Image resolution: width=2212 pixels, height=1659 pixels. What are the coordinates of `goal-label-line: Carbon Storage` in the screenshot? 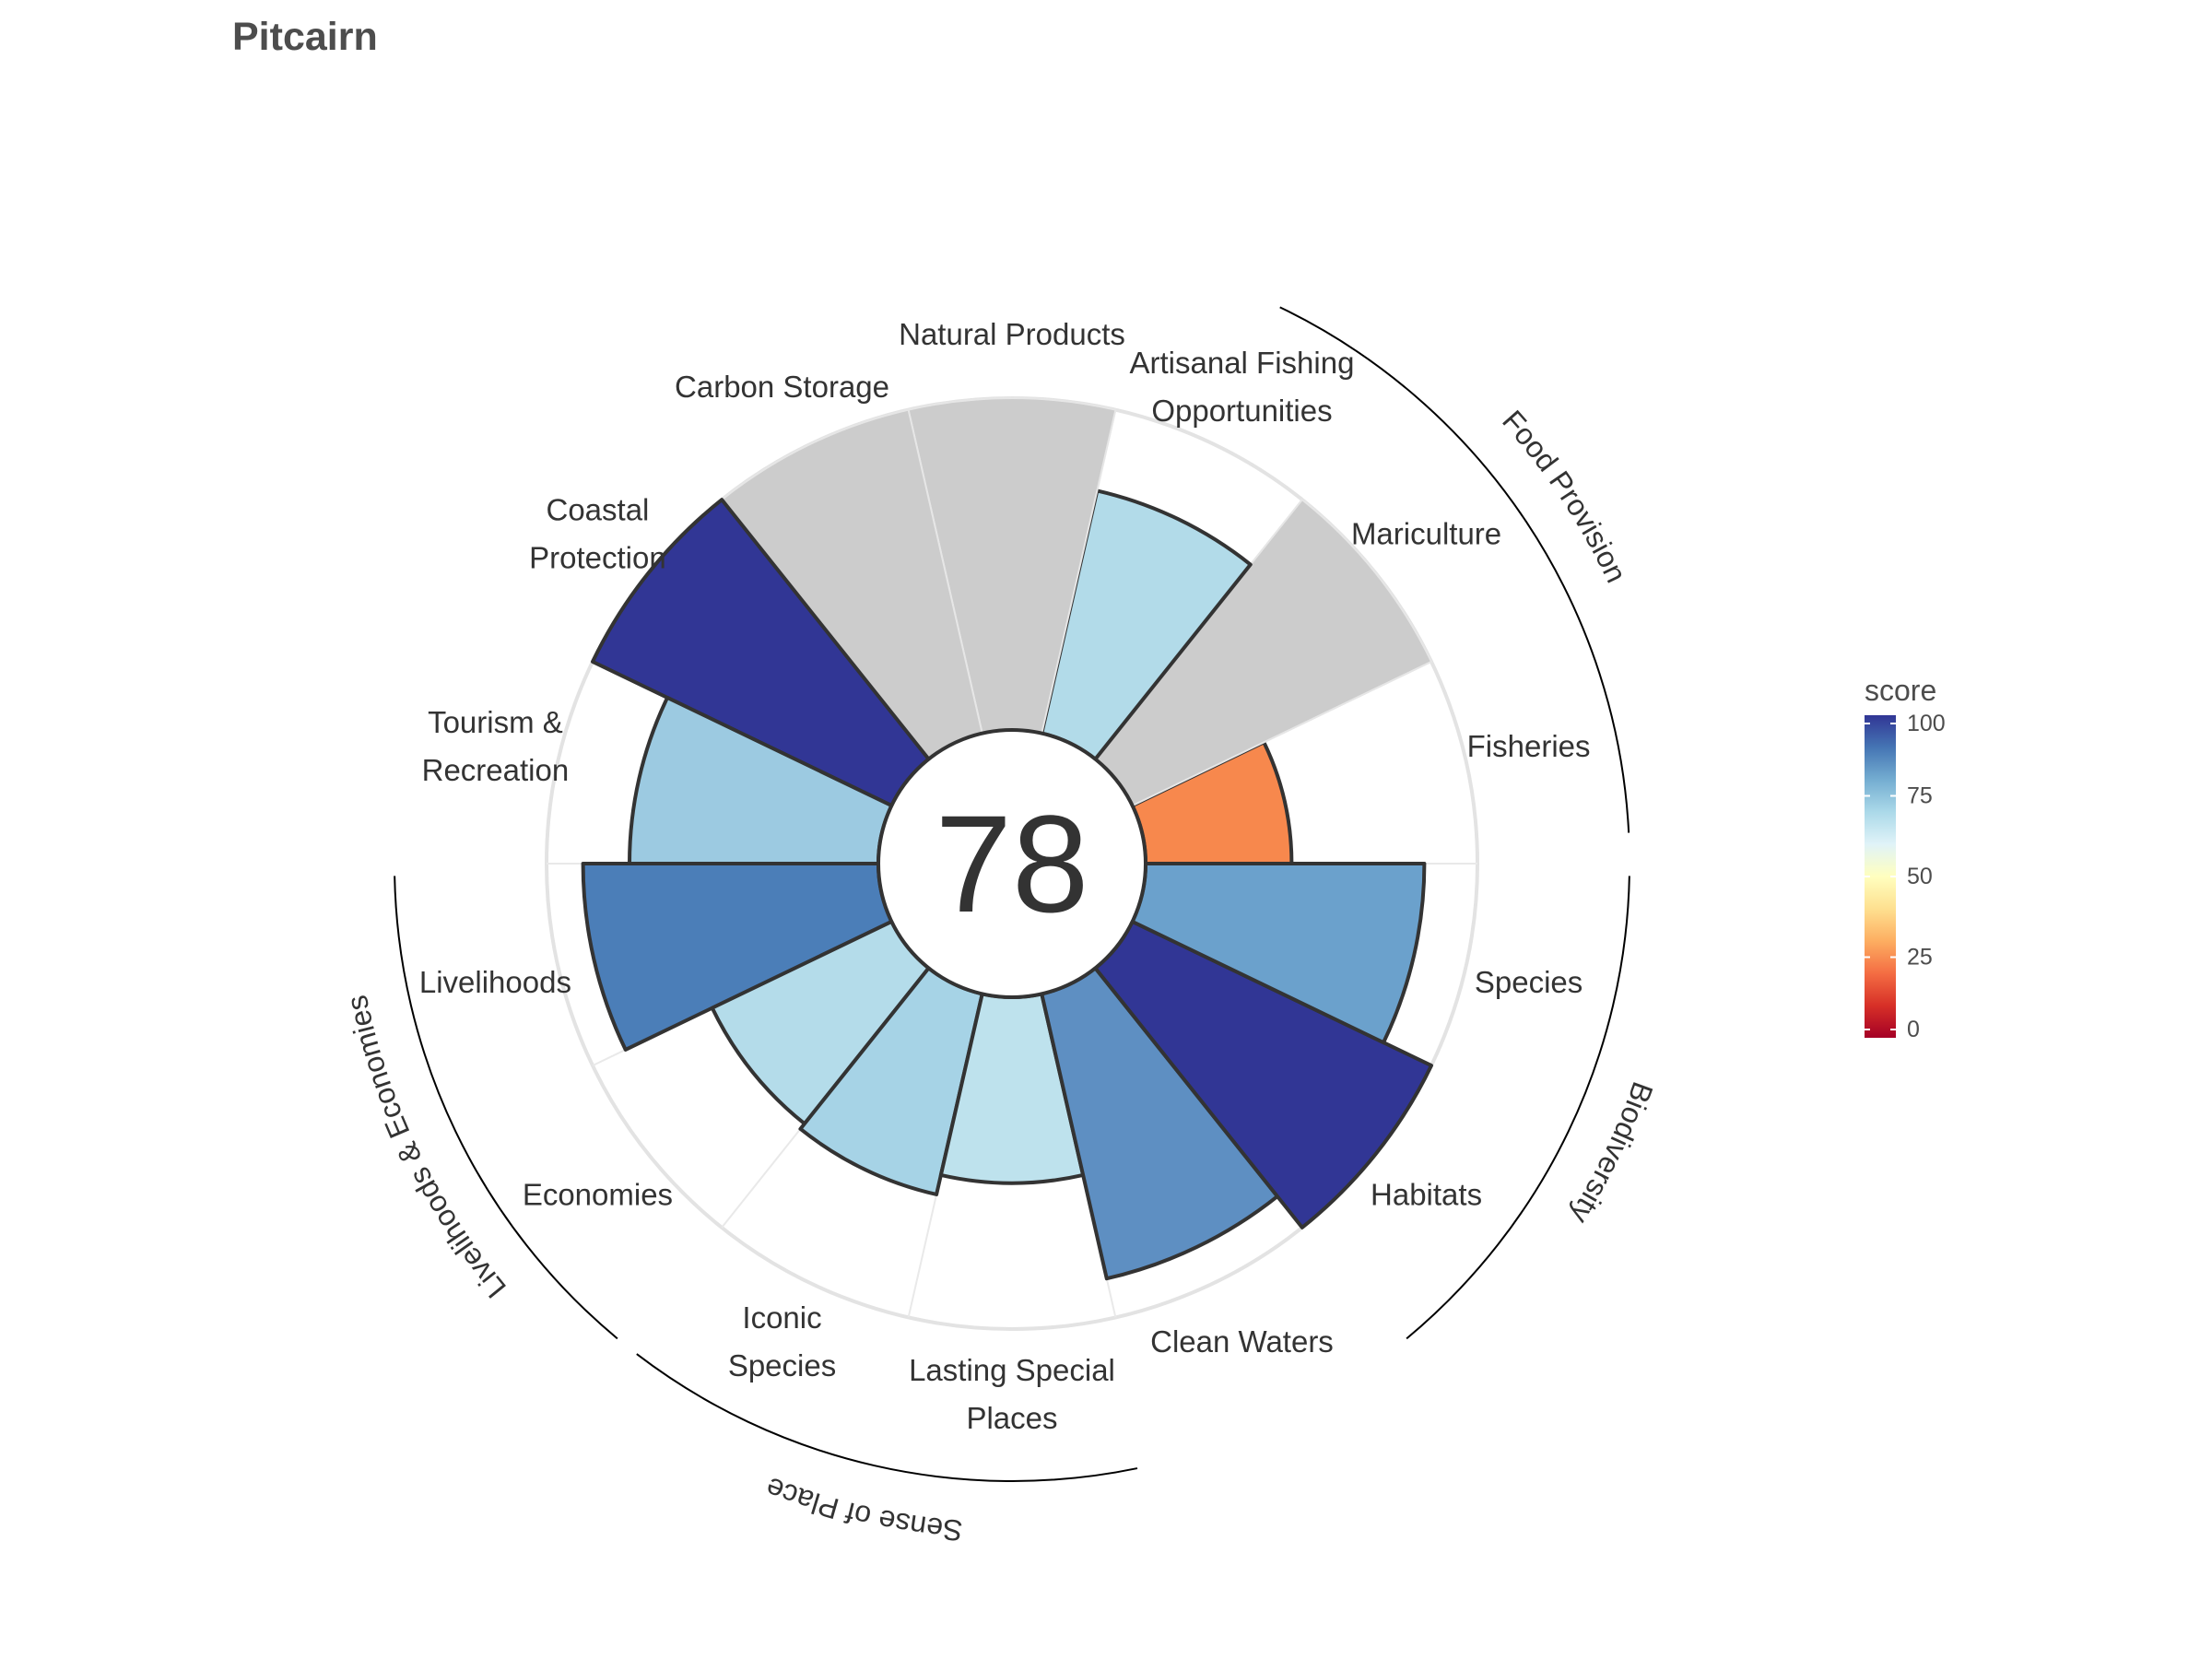 It's located at (782, 386).